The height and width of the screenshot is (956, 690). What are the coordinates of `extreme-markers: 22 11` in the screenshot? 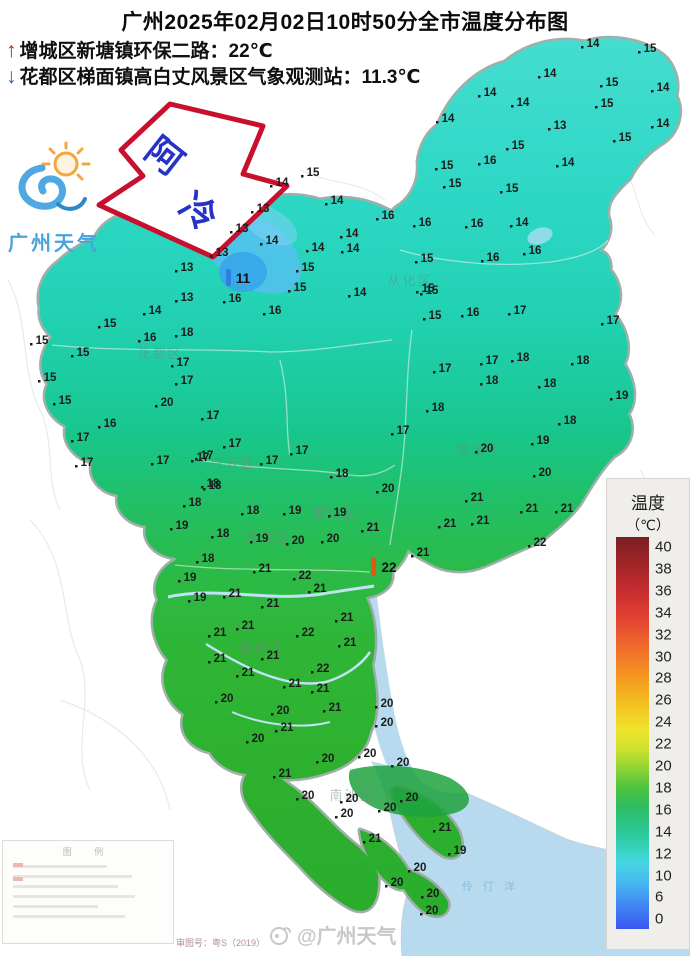 It's located at (311, 422).